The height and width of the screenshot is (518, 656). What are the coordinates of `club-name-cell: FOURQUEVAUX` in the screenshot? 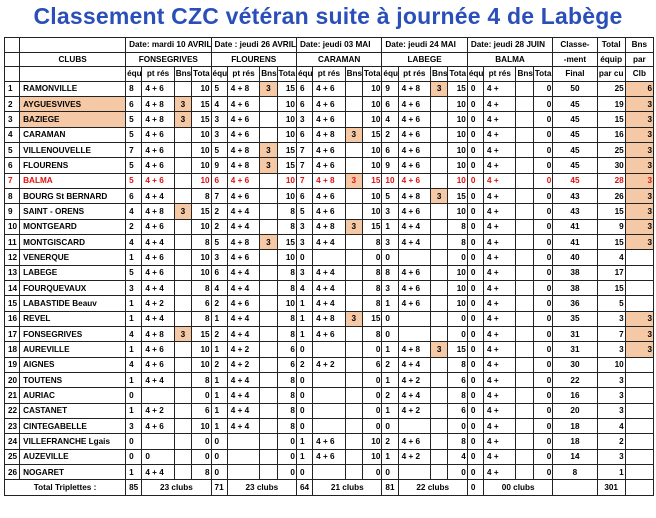 It's located at (73, 288).